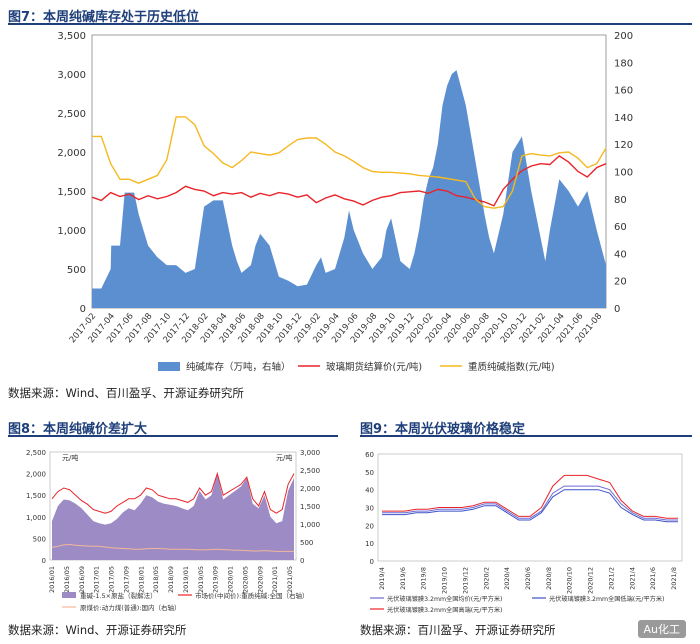 The height and width of the screenshot is (644, 700). I want to click on fig8-x-tick-label: 2018/01, so click(141, 579).